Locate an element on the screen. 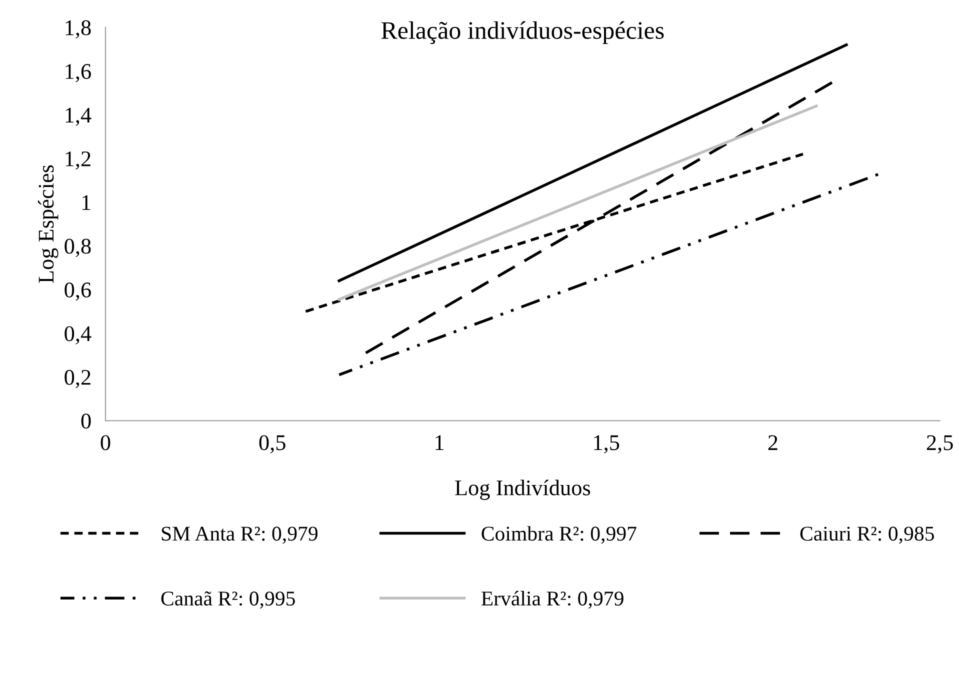 This screenshot has width=959, height=684. x-tick-label: 1,5 is located at coordinates (607, 444).